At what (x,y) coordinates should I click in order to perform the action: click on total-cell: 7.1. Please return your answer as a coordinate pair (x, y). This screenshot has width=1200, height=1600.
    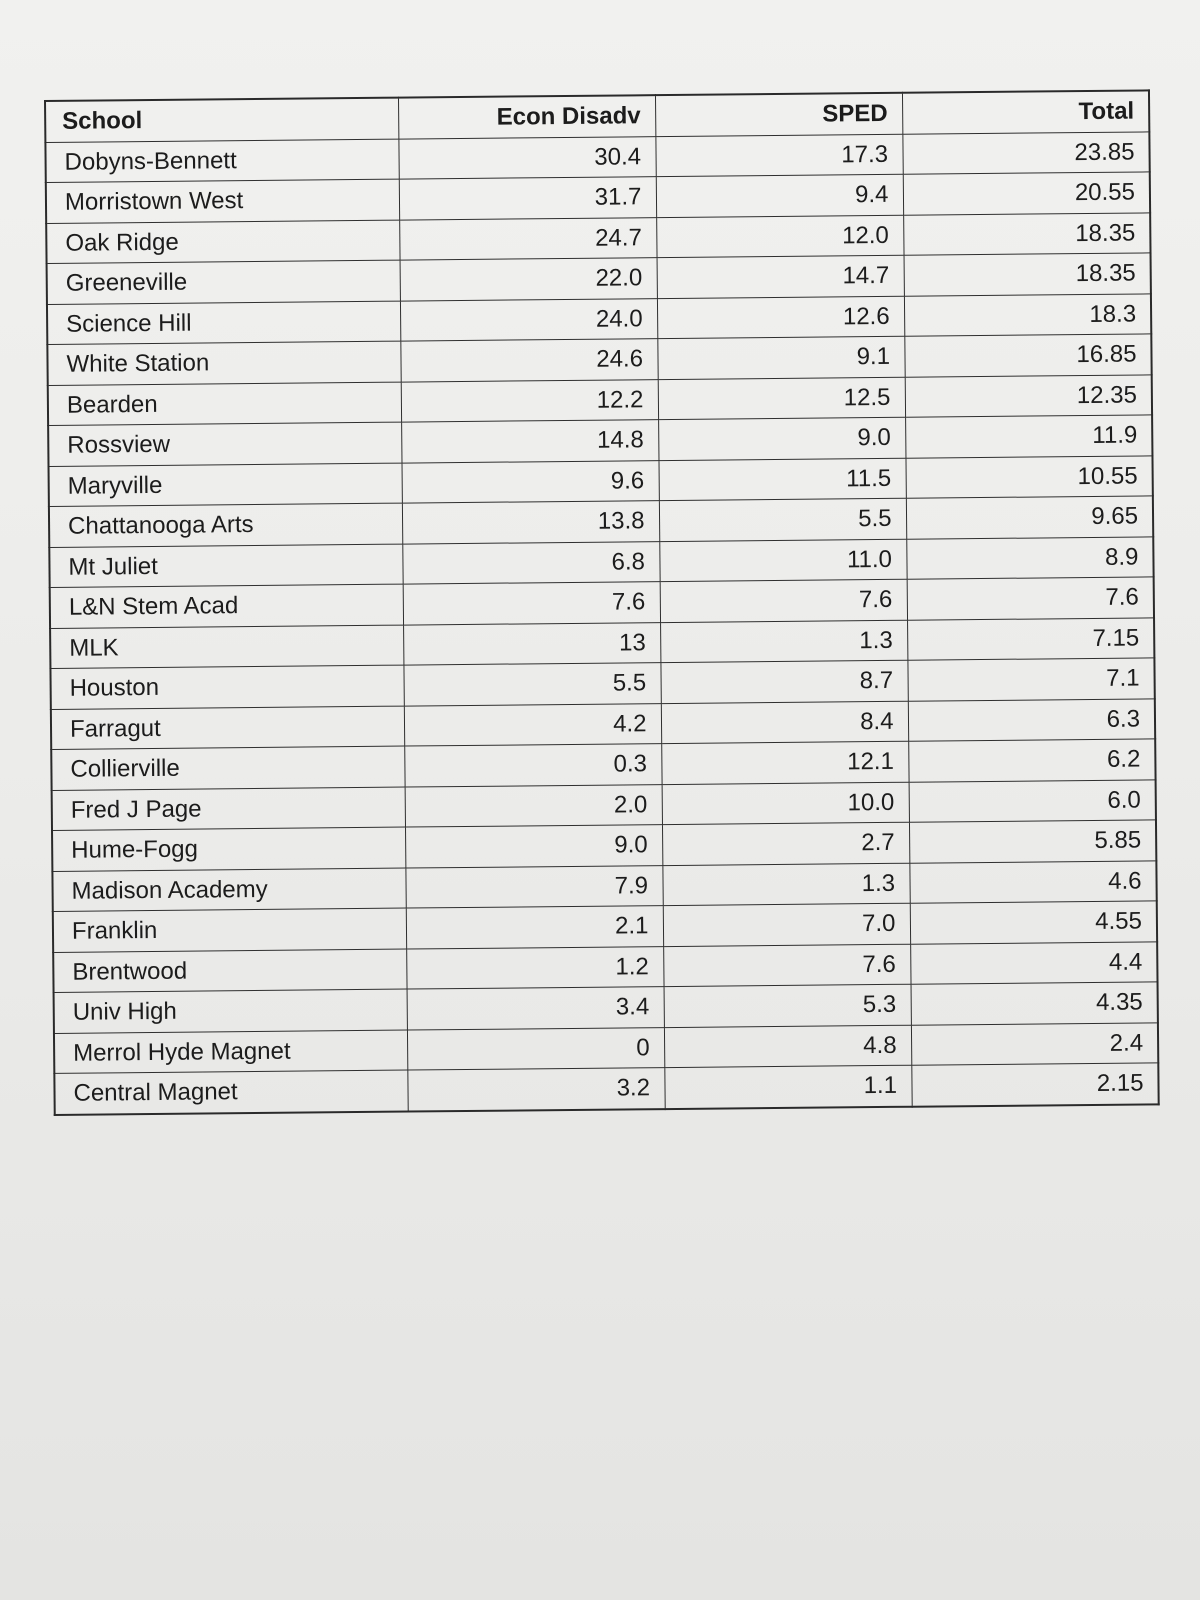
    Looking at the image, I should click on (1031, 679).